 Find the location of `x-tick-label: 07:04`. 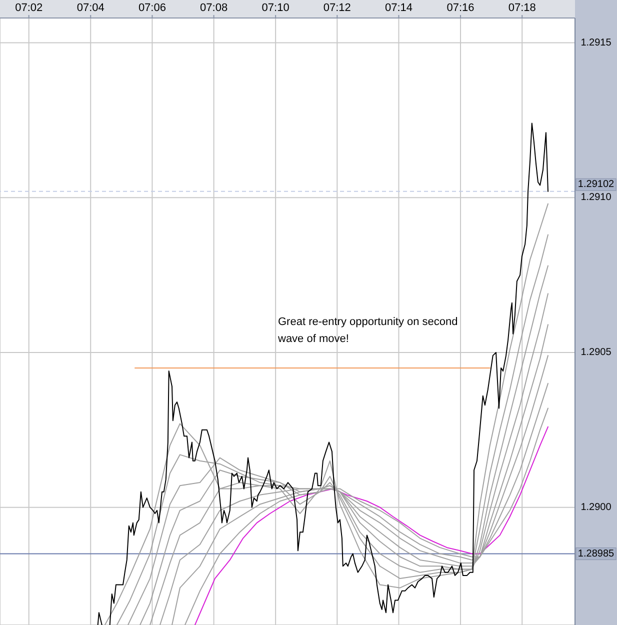

x-tick-label: 07:04 is located at coordinates (90, 8).